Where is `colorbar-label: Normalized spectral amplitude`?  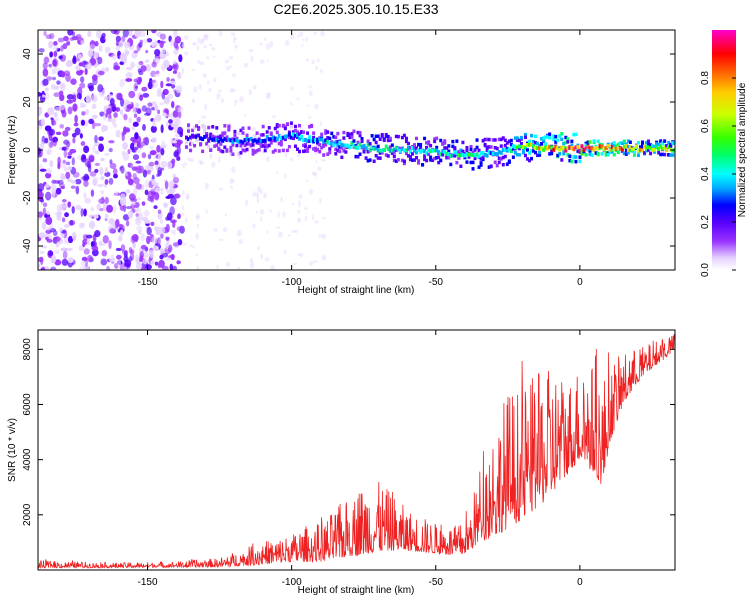 colorbar-label: Normalized spectral amplitude is located at coordinates (742, 149).